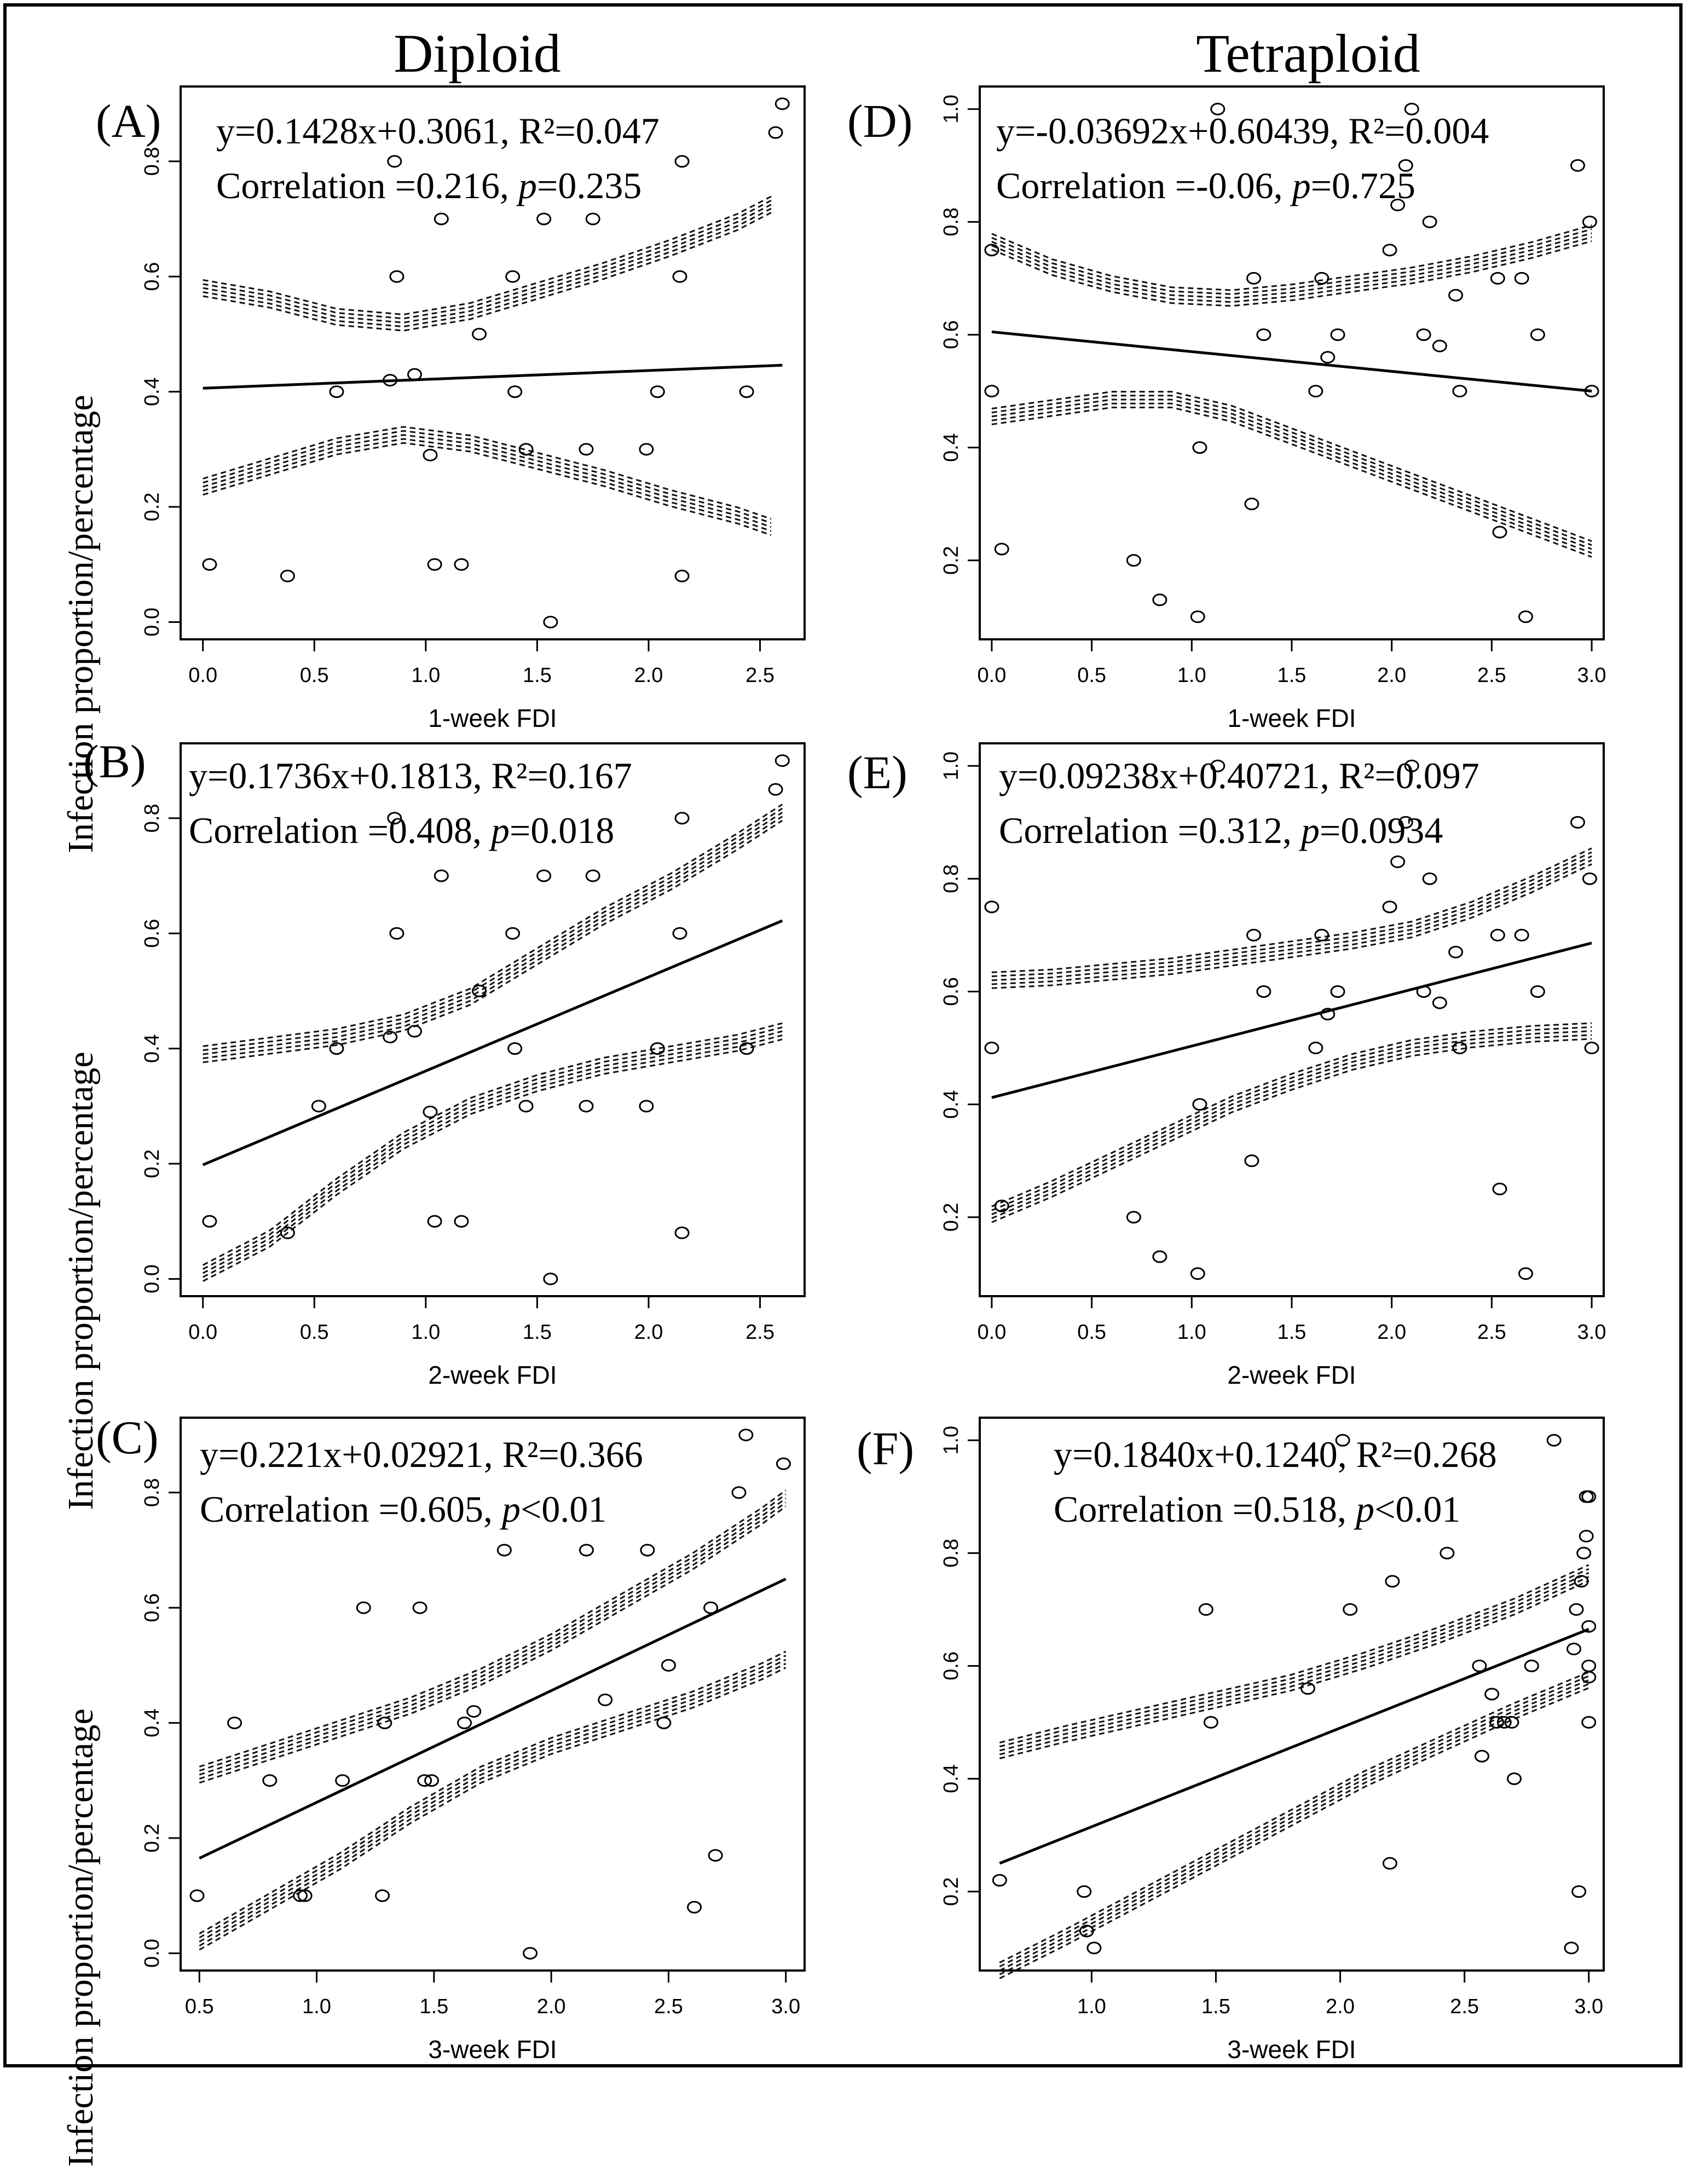 The width and height of the screenshot is (1688, 2184). What do you see at coordinates (152, 1608) in the screenshot?
I see `y-tick-label: 0.6` at bounding box center [152, 1608].